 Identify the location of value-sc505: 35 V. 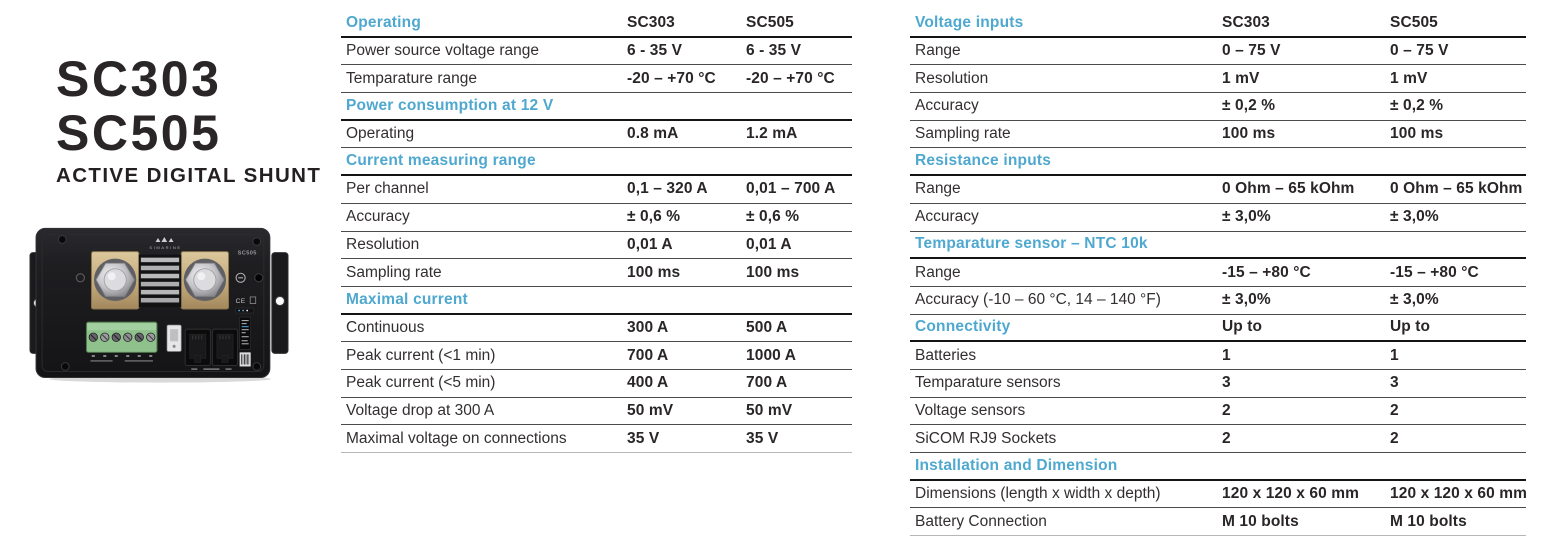
(762, 438).